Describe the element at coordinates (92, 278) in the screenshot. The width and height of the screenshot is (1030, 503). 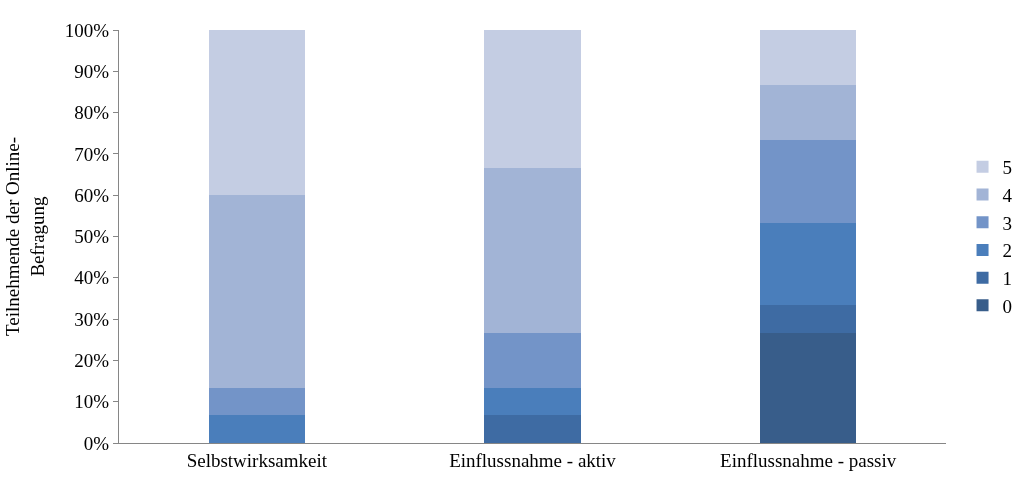
I see `y-tick-label: 40%` at that location.